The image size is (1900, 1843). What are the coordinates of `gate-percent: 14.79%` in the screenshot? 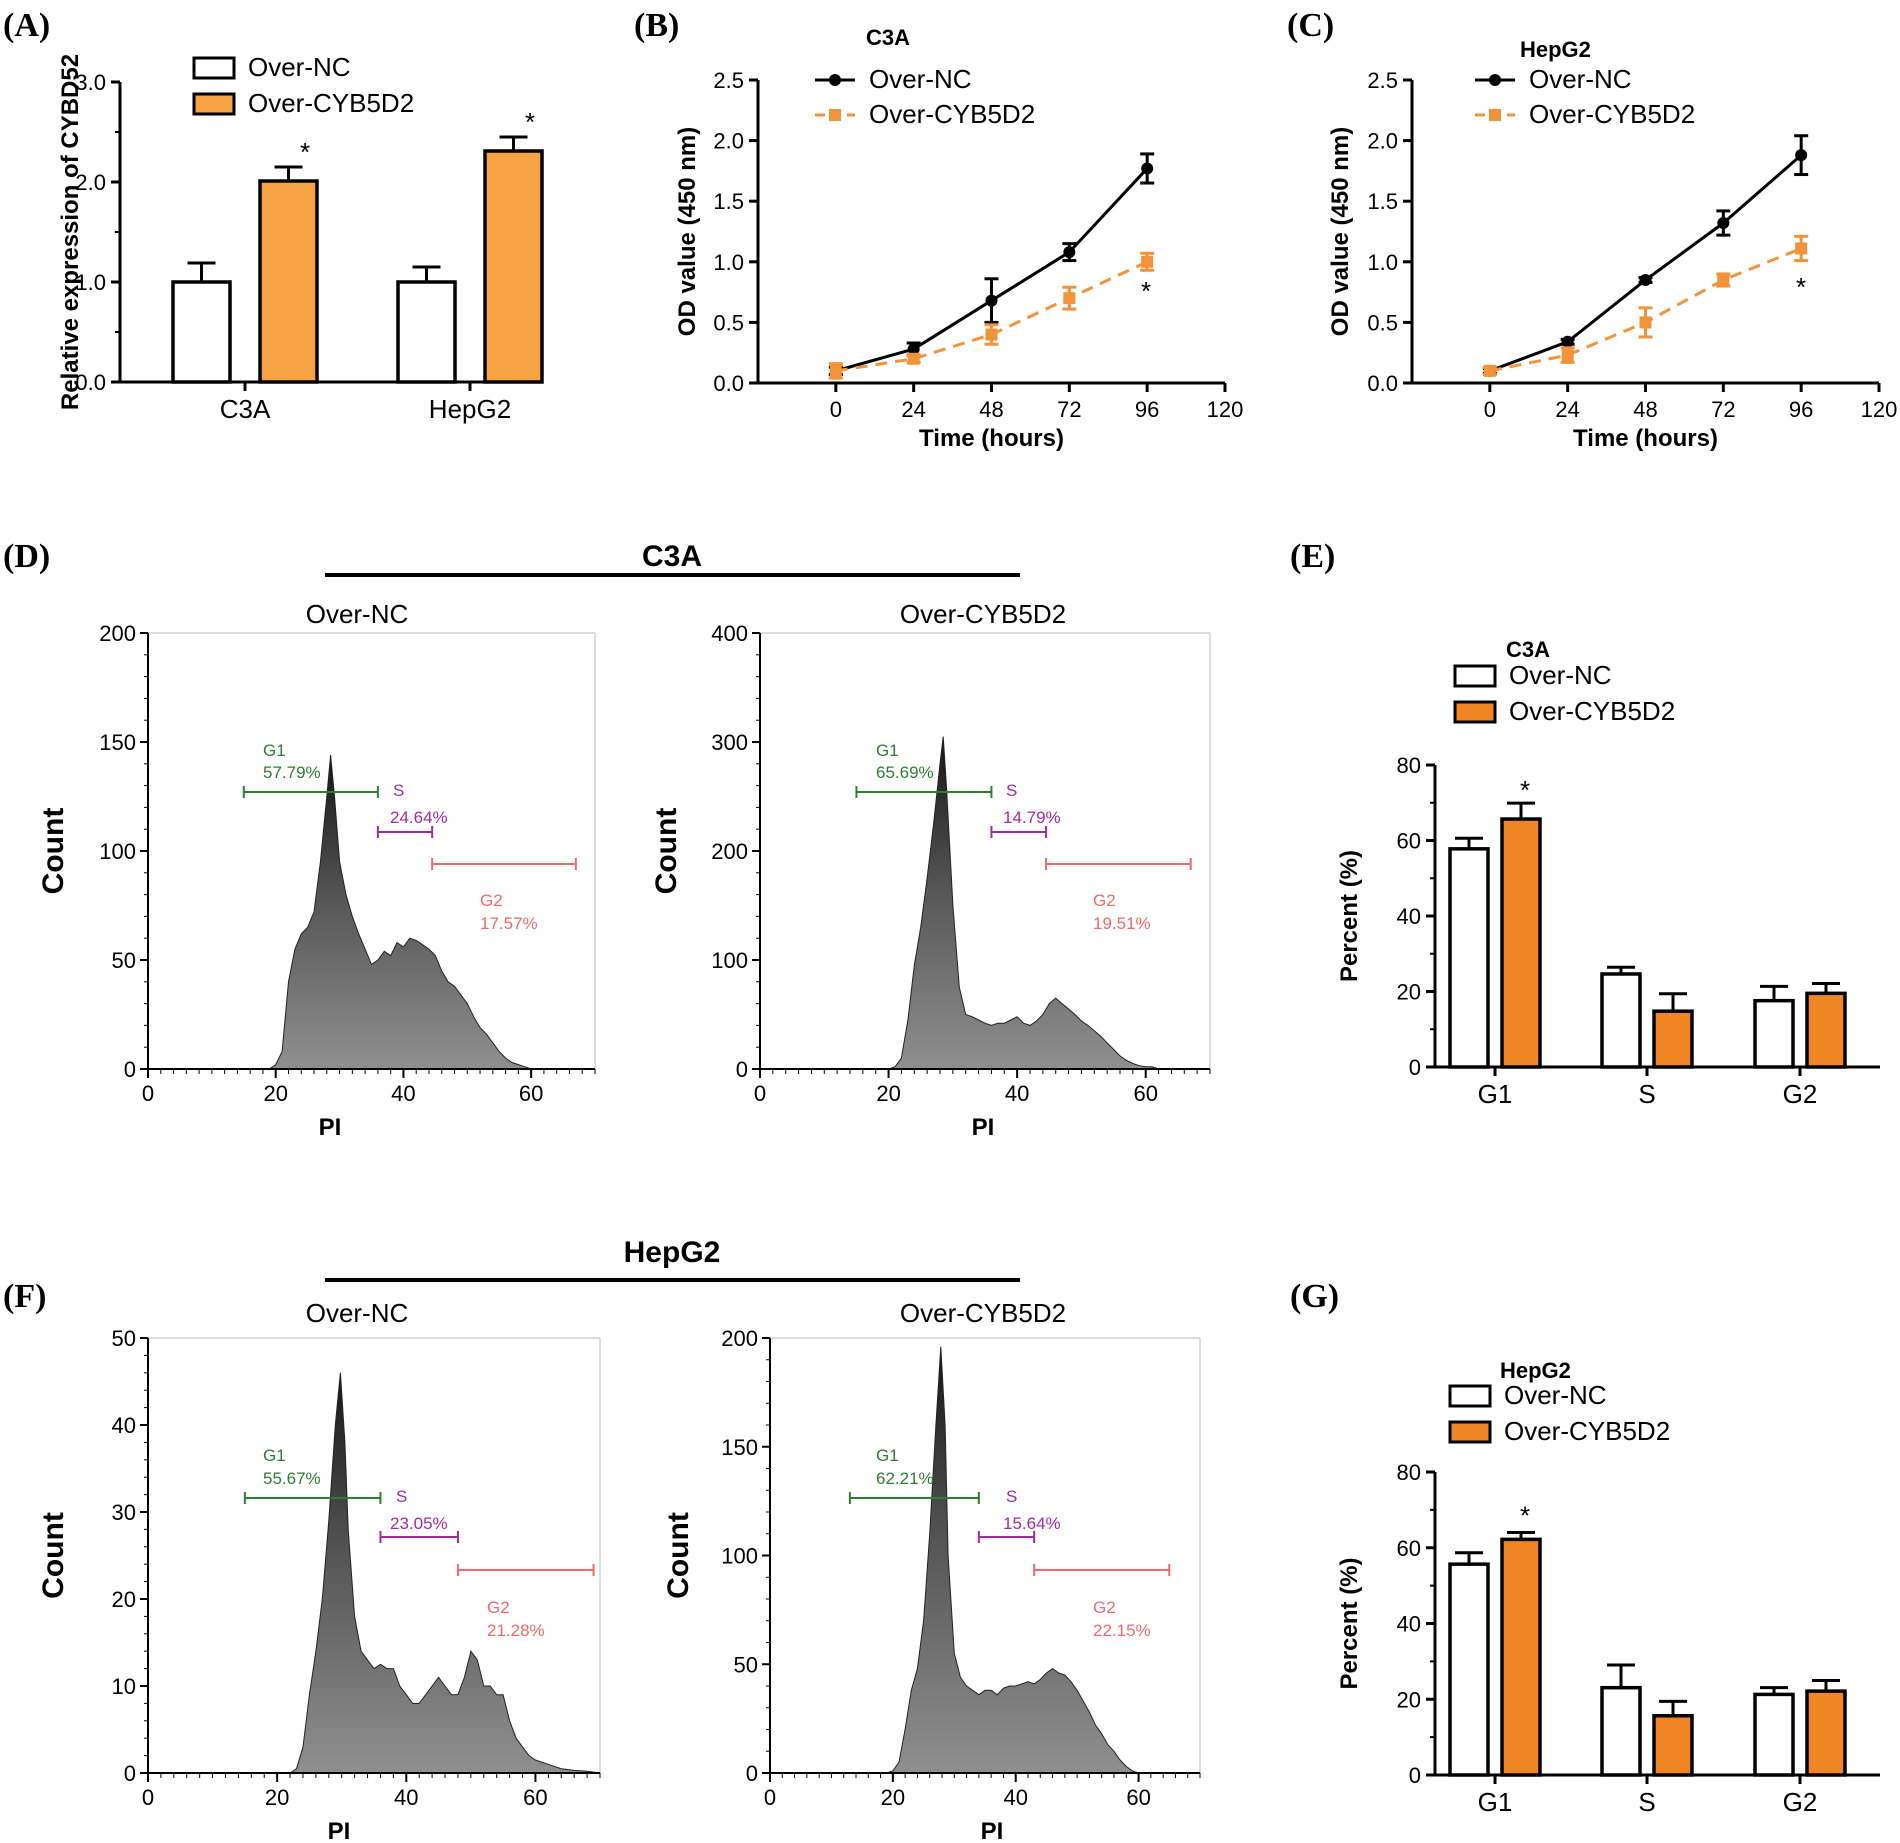 It's located at (1032, 817).